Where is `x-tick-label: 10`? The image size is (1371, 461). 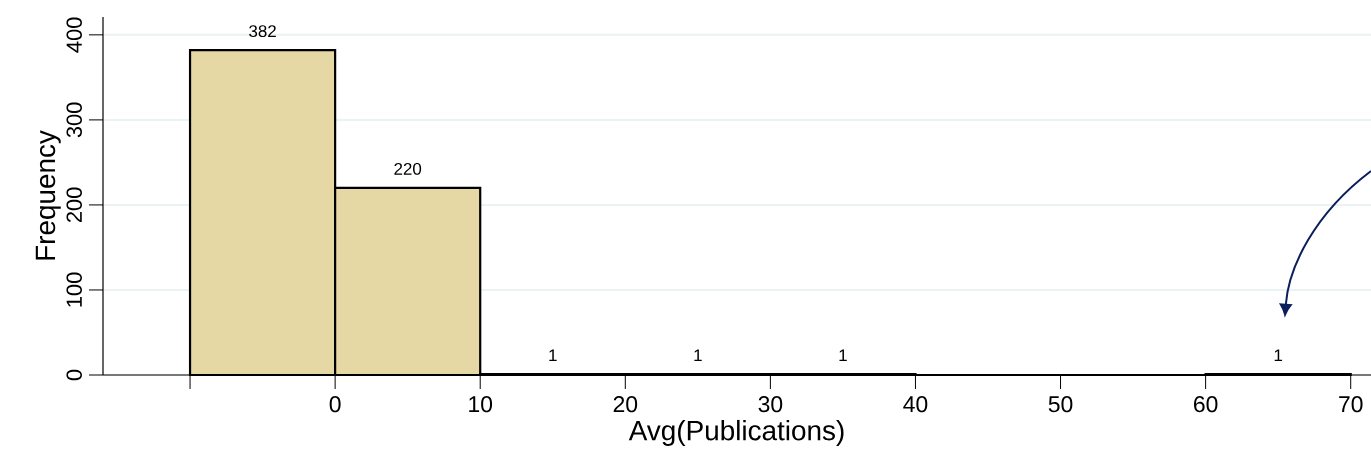 x-tick-label: 10 is located at coordinates (481, 404).